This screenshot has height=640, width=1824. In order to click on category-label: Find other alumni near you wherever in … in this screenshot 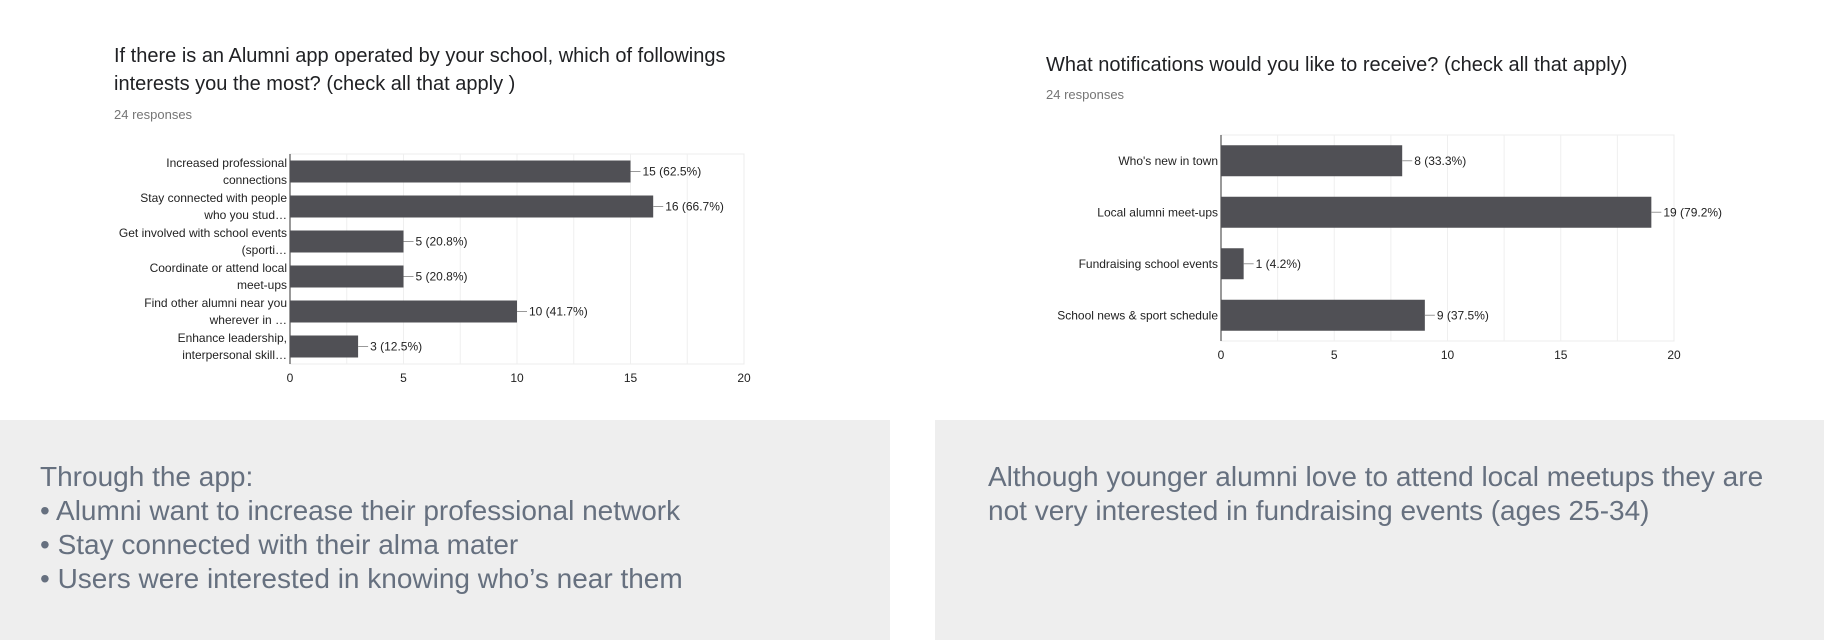, I will do `click(215, 311)`.